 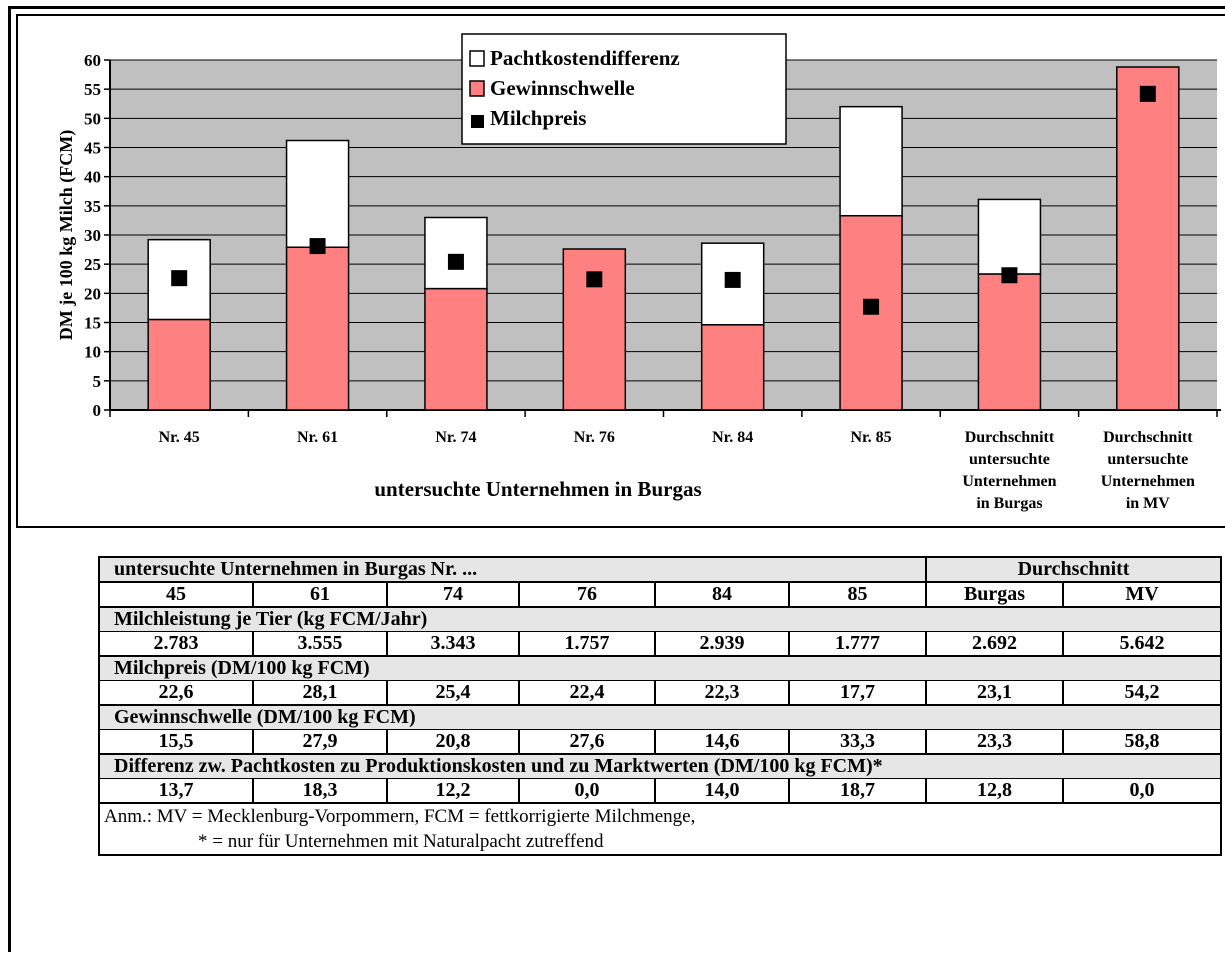 I want to click on table-cell: 2.783, so click(x=176, y=644).